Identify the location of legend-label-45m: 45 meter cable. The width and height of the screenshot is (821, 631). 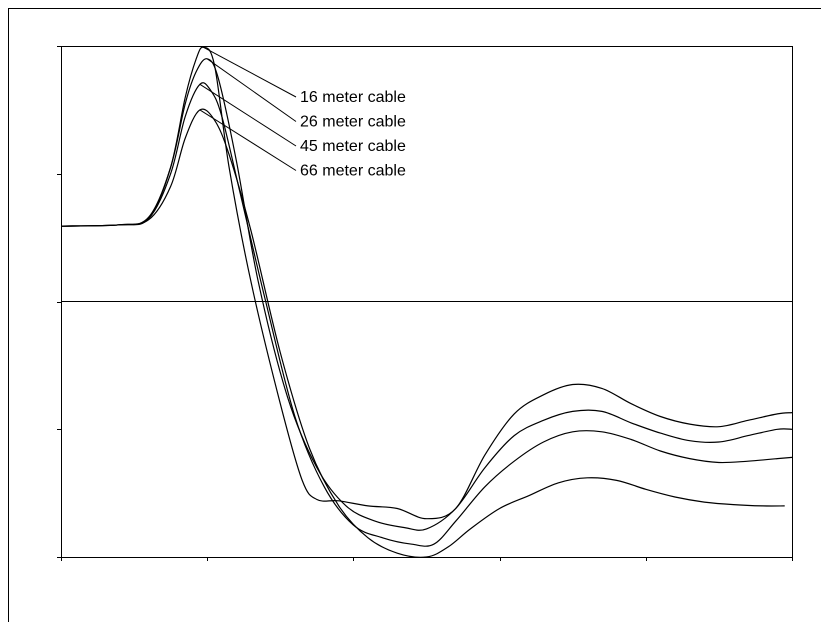
(353, 146).